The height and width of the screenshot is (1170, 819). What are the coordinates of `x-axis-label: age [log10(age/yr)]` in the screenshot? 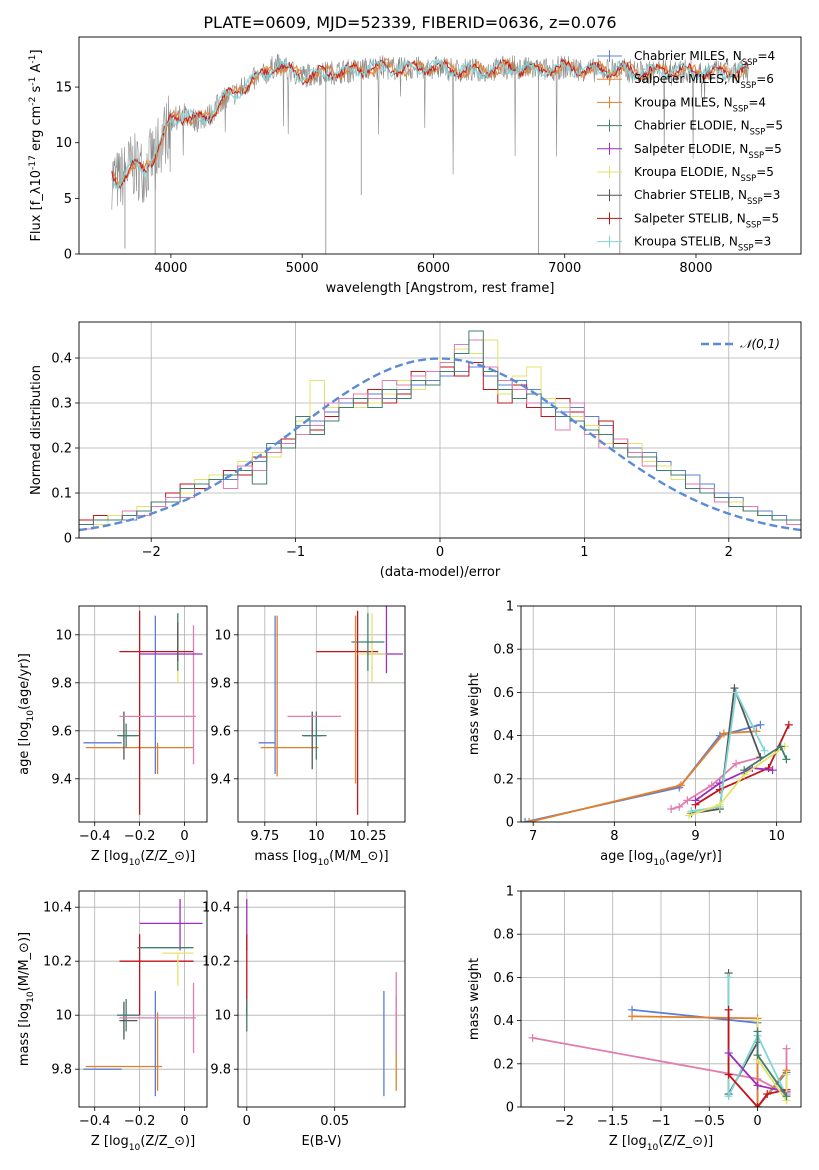 It's located at (661, 858).